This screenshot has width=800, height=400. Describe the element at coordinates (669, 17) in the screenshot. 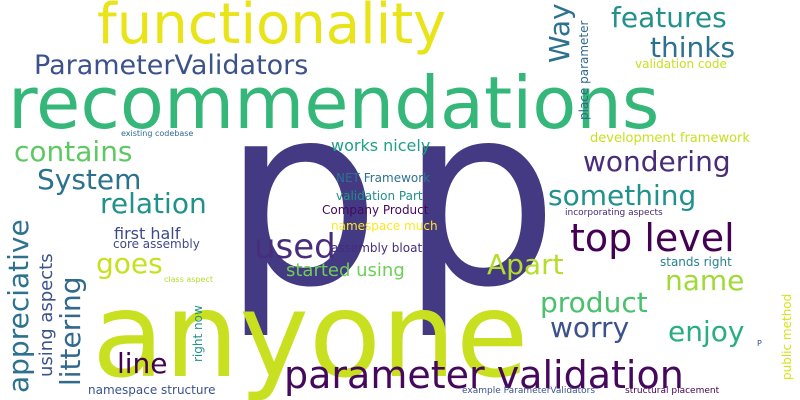

I see `word-features: features` at that location.